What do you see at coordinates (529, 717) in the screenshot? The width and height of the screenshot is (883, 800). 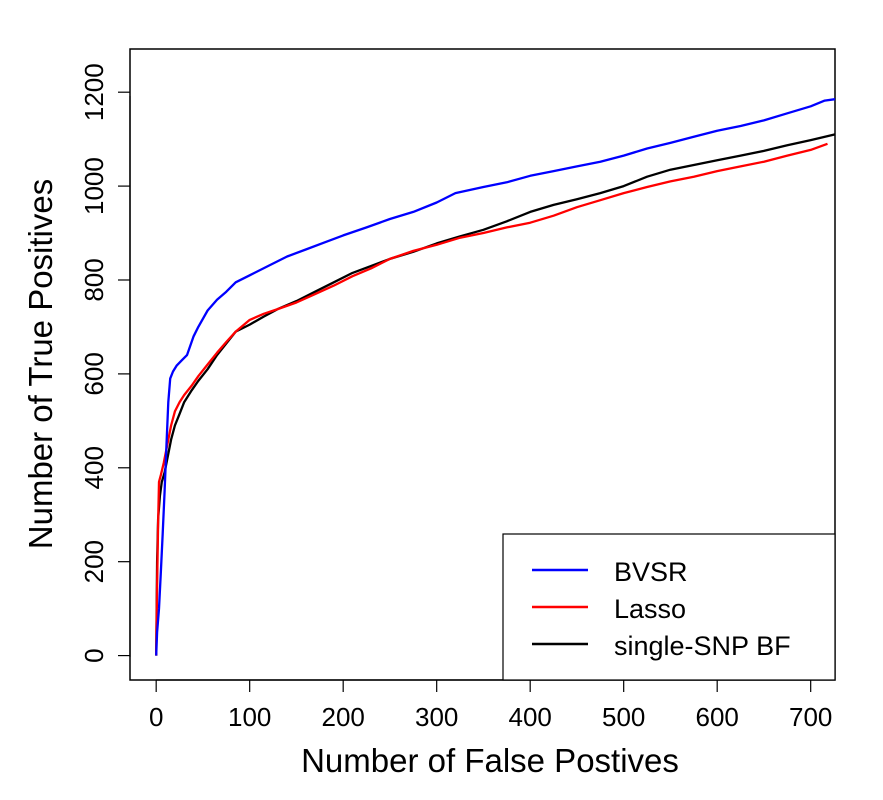 I see `x-tick-label: 400` at bounding box center [529, 717].